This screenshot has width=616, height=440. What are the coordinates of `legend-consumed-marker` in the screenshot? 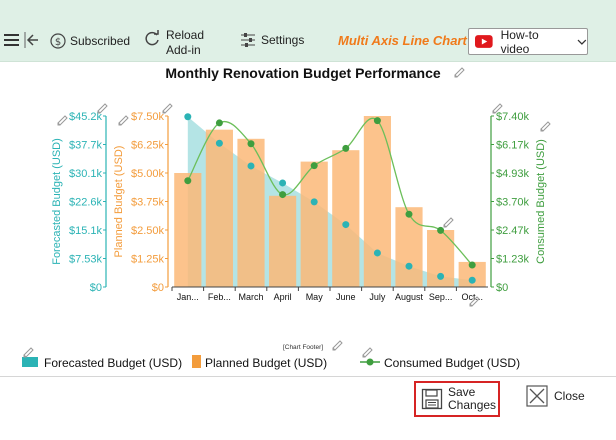 It's located at (370, 362).